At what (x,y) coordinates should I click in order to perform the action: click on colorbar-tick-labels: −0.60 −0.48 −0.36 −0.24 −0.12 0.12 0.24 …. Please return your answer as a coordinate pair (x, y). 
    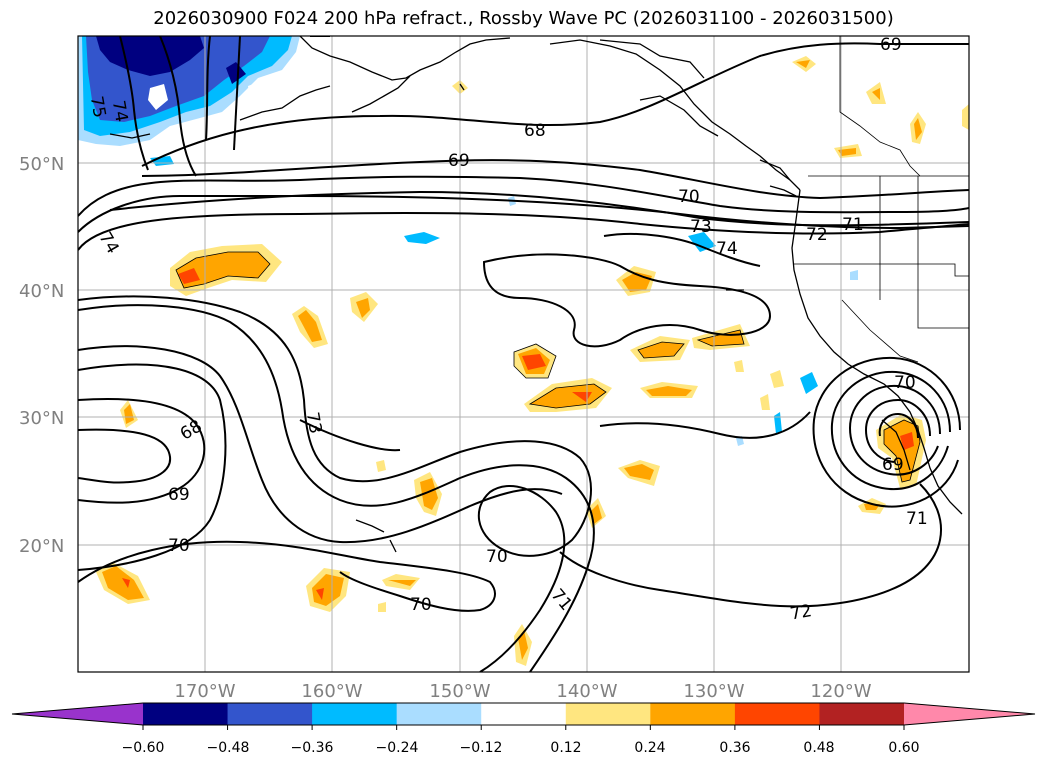
    Looking at the image, I should click on (521, 748).